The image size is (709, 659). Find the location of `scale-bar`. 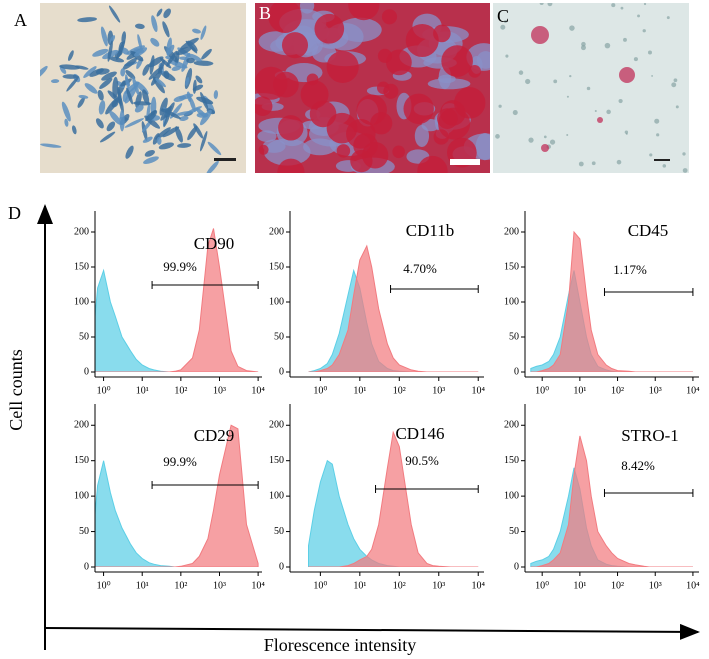

scale-bar is located at coordinates (465, 162).